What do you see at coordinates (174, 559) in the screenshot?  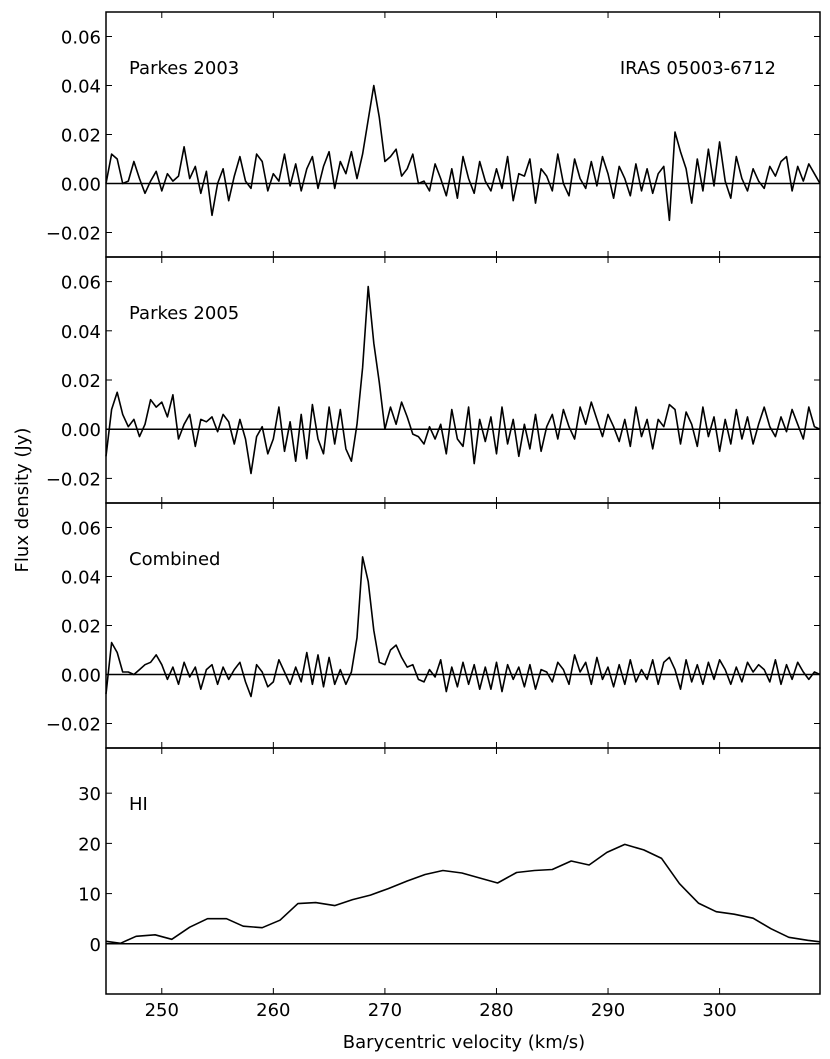 I see `panel-label: Combined` at bounding box center [174, 559].